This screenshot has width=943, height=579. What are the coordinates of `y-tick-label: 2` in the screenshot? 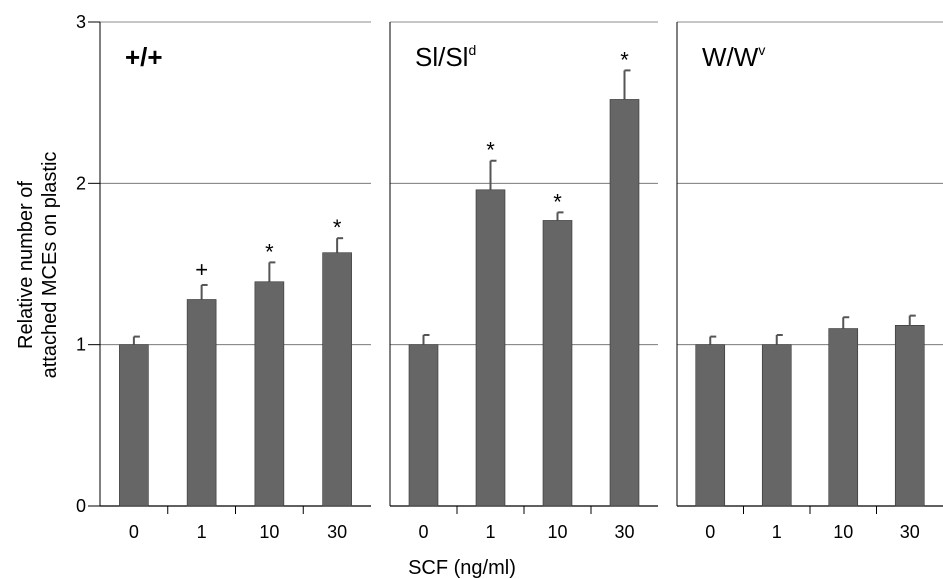 It's located at (81, 183).